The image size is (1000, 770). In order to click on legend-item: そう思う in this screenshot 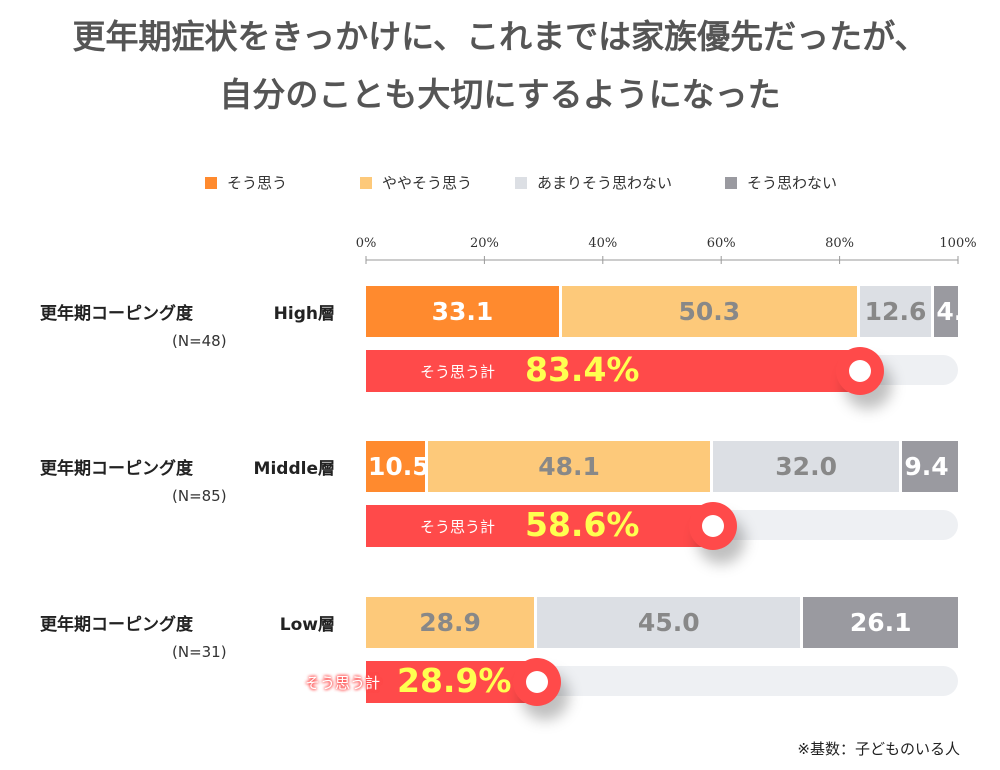, I will do `click(282, 182)`.